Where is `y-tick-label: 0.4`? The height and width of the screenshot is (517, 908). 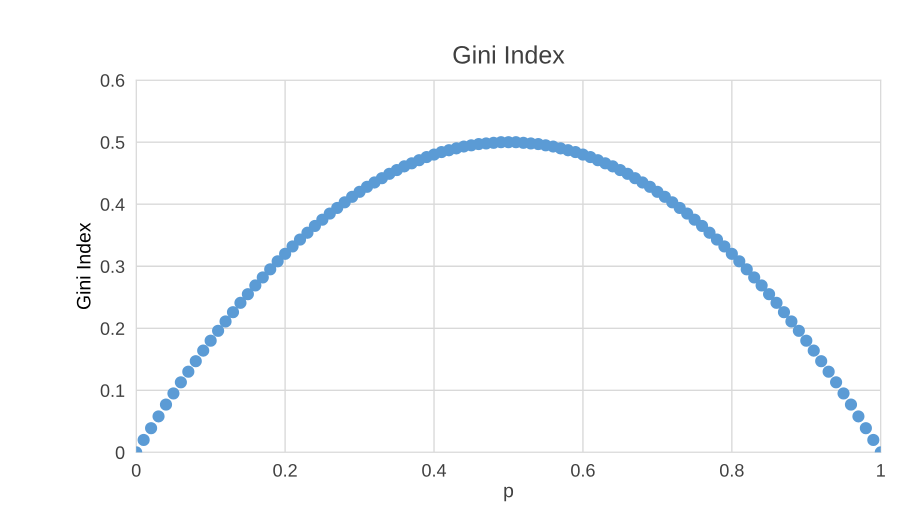 y-tick-label: 0.4 is located at coordinates (112, 204).